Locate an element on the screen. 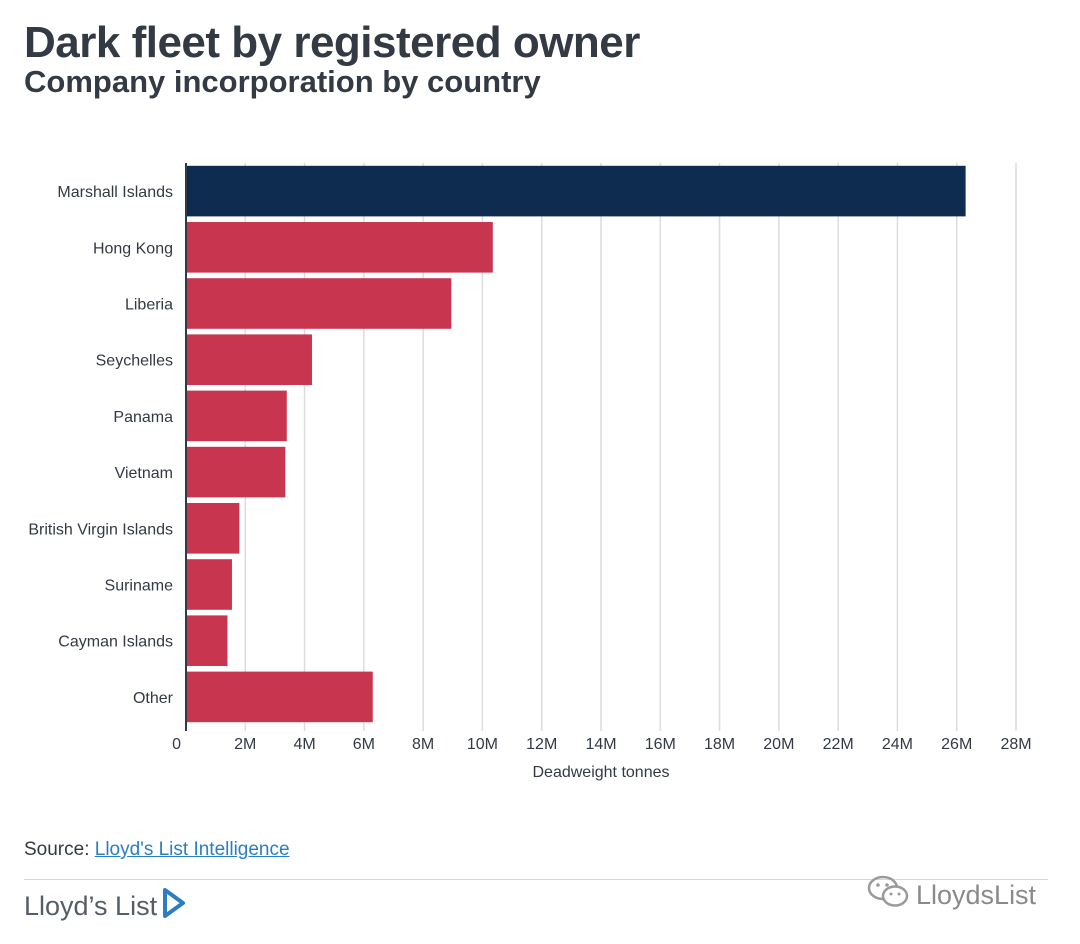  x-tick-label: 18M is located at coordinates (719, 744).